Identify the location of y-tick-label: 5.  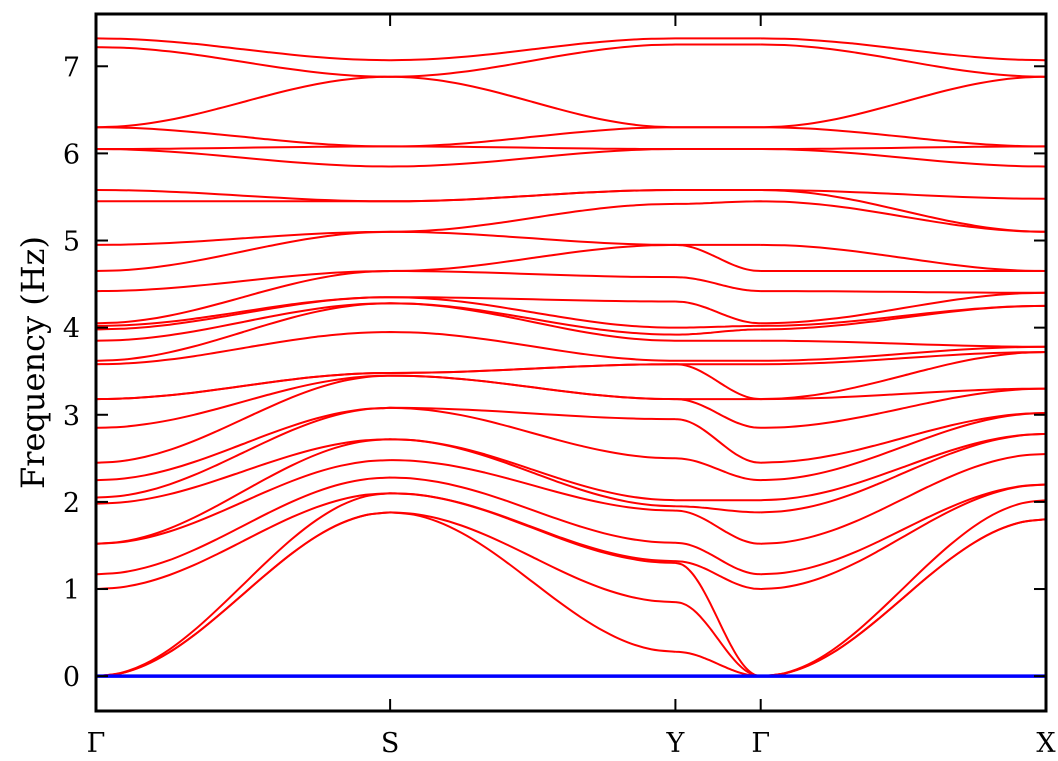
(71, 242).